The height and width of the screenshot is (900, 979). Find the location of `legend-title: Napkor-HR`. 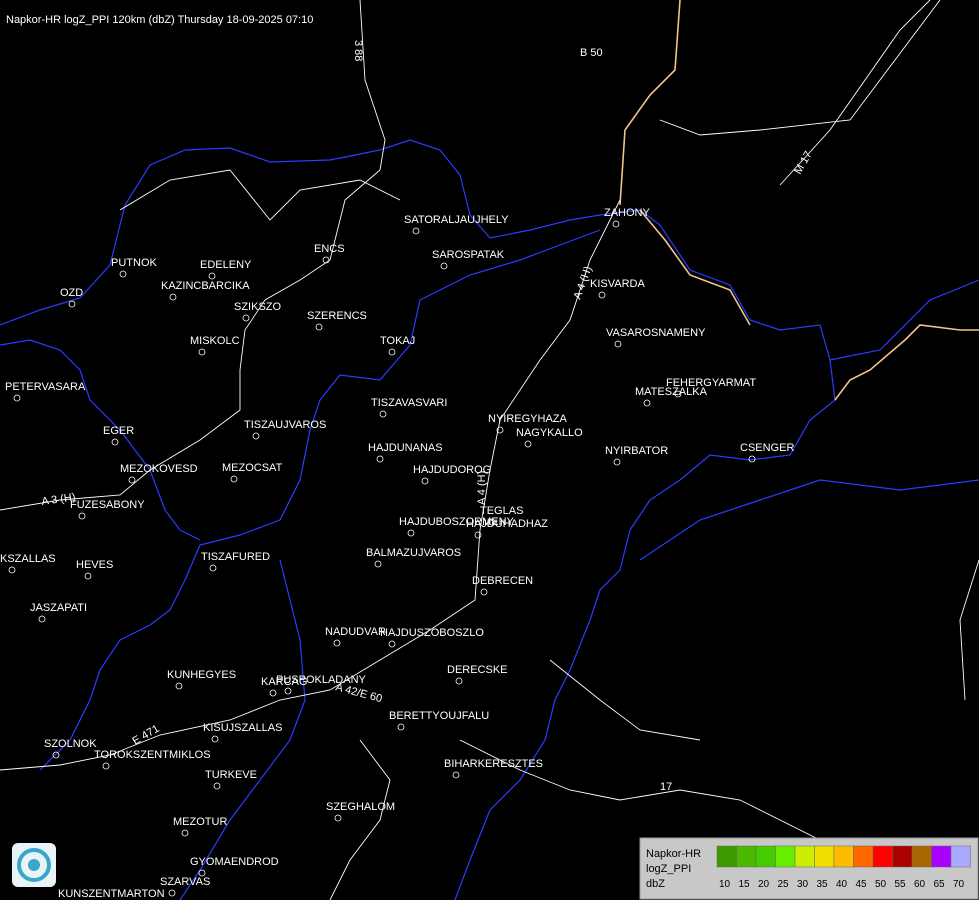

legend-title: Napkor-HR is located at coordinates (673, 854).